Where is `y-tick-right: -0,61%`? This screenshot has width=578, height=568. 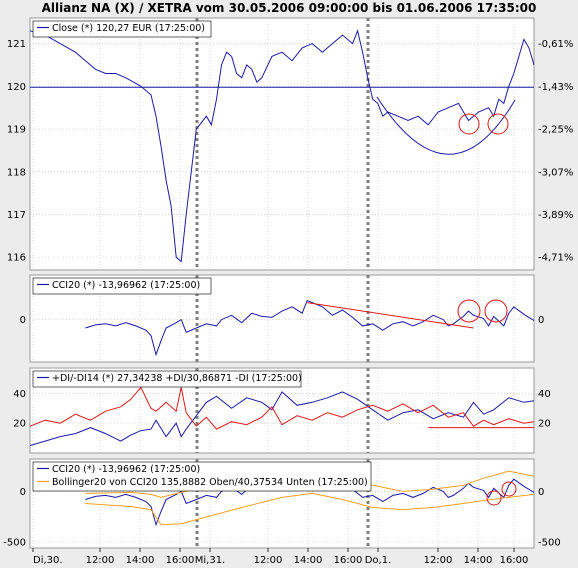 y-tick-right: -0,61% is located at coordinates (555, 44).